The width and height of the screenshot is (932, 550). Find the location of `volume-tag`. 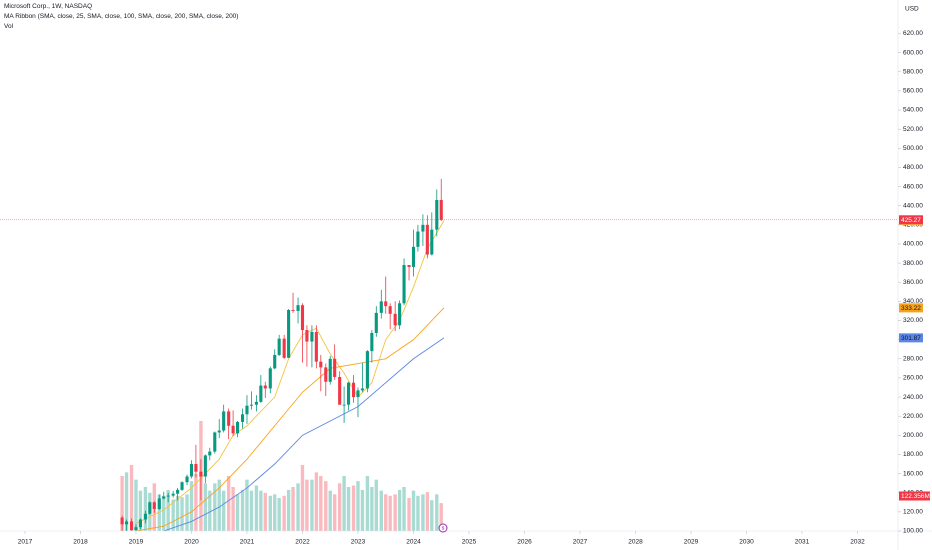

volume-tag is located at coordinates (914, 496).